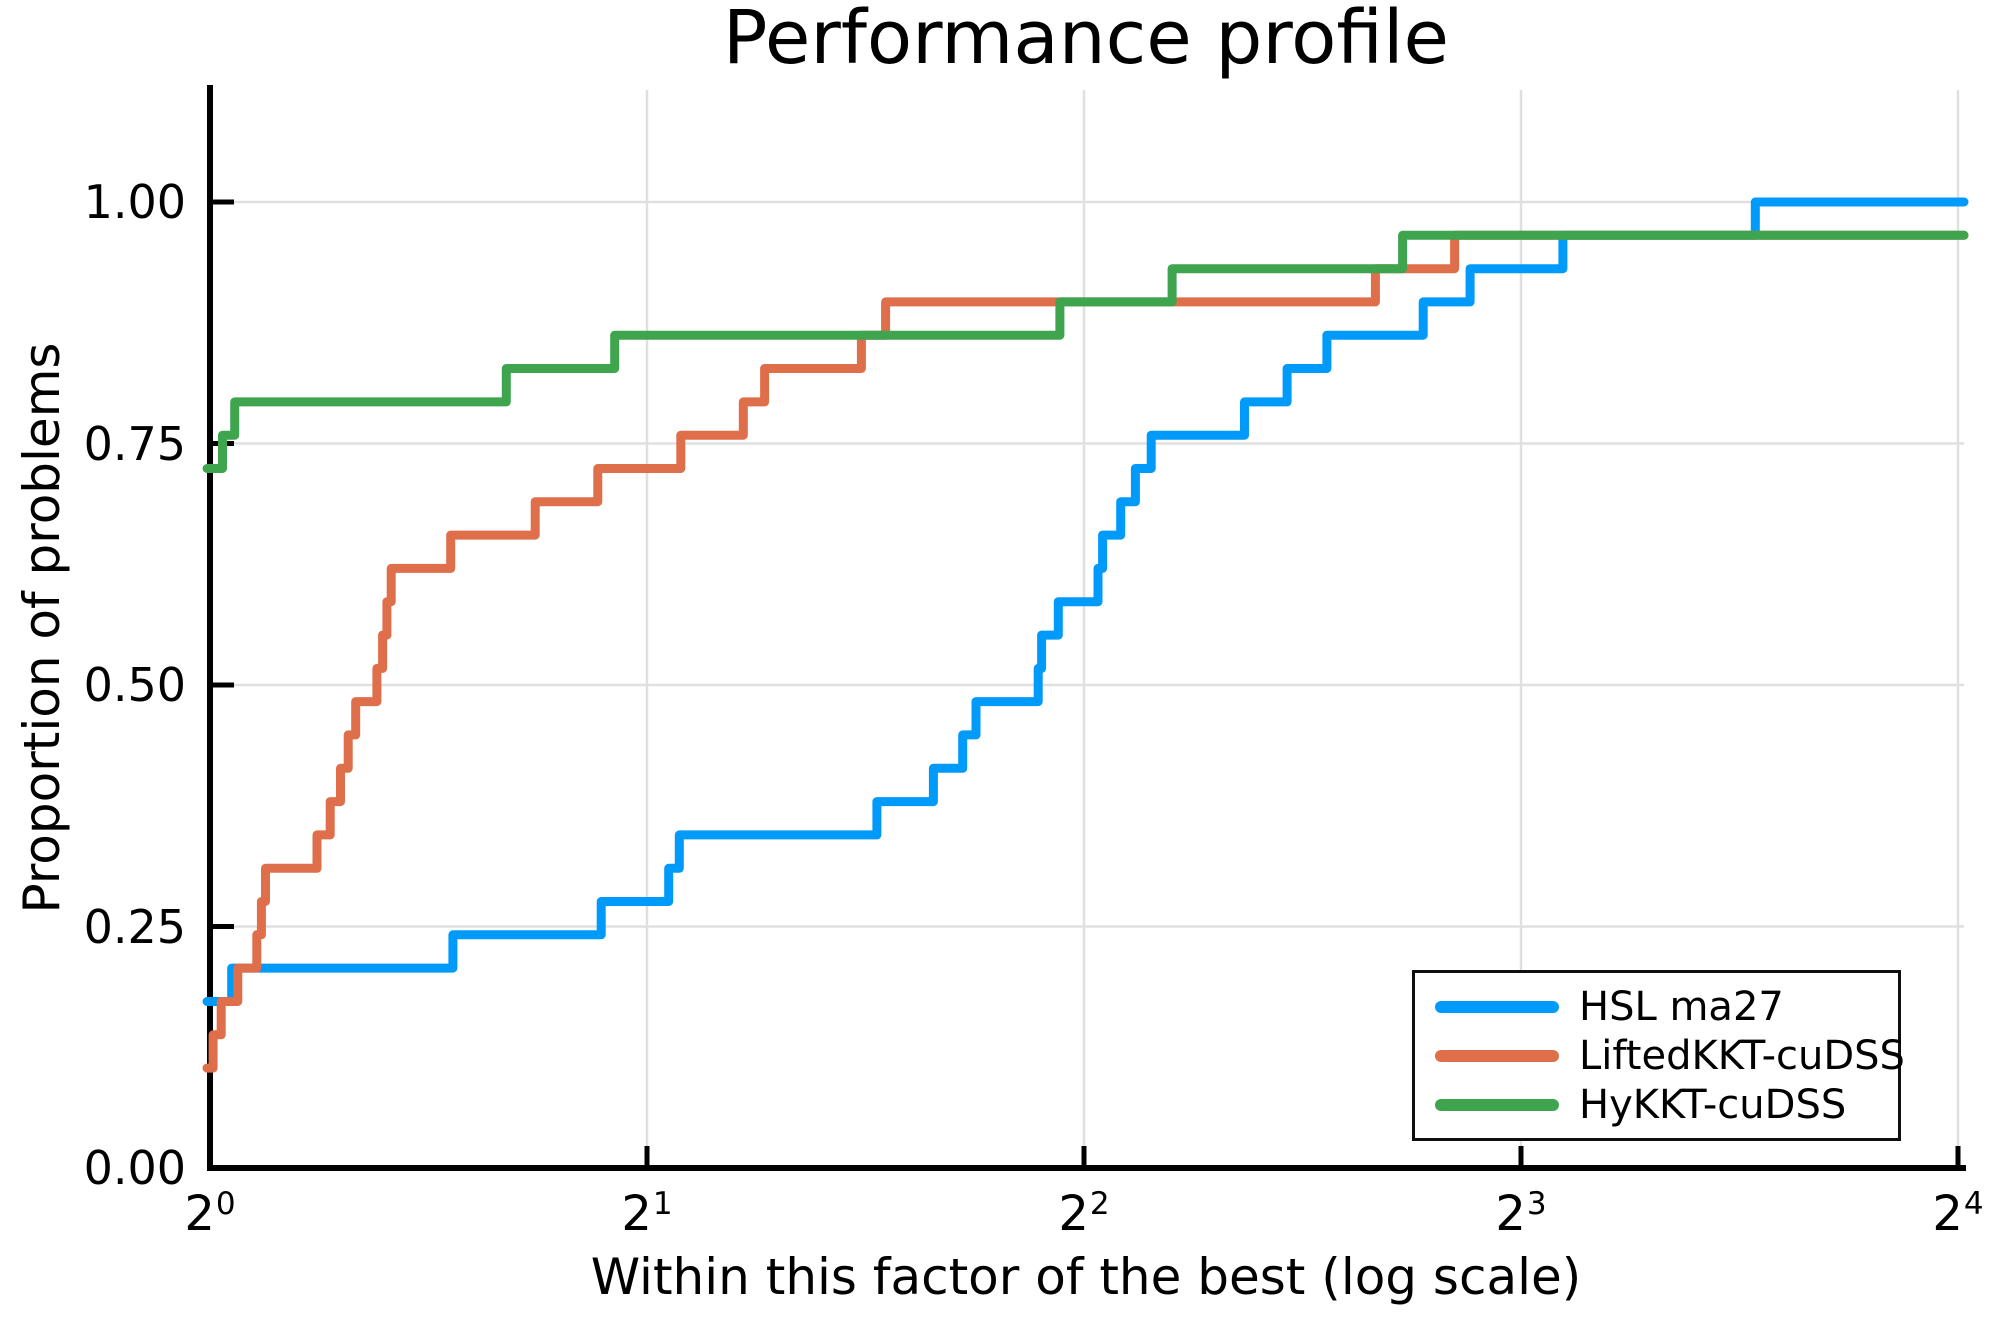 The image size is (2000, 1334). What do you see at coordinates (1084, 1214) in the screenshot?
I see `x-tick-label: 22` at bounding box center [1084, 1214].